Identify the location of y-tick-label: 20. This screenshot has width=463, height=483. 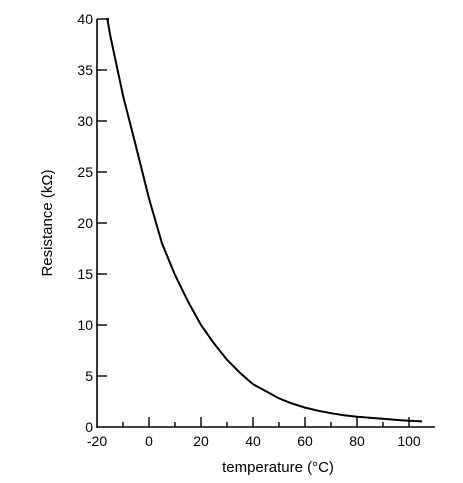
(85, 223).